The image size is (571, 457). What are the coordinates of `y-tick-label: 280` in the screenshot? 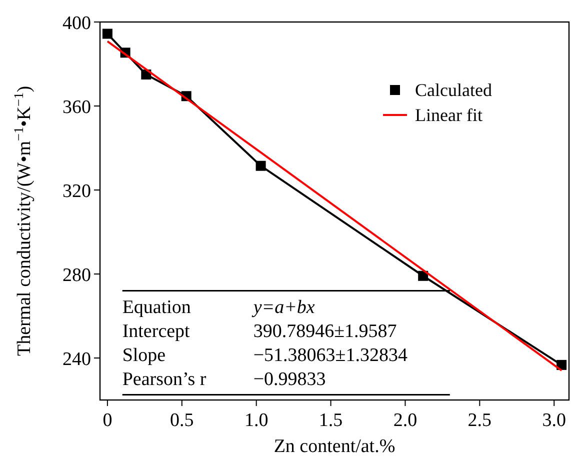 It's located at (76, 275).